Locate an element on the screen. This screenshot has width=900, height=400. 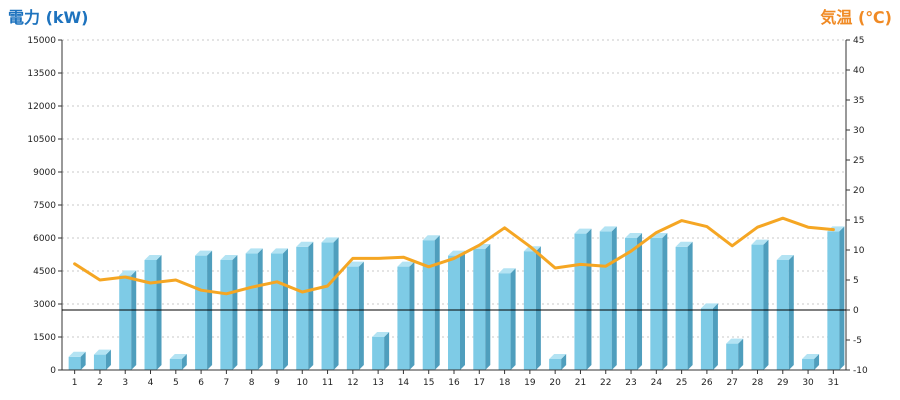
x-tick-label: 5 is located at coordinates (176, 383).